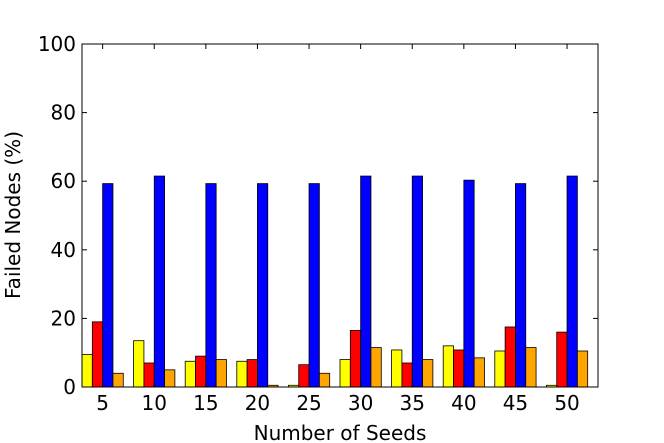  I want to click on y-tick-label-40: 40, so click(63, 250).